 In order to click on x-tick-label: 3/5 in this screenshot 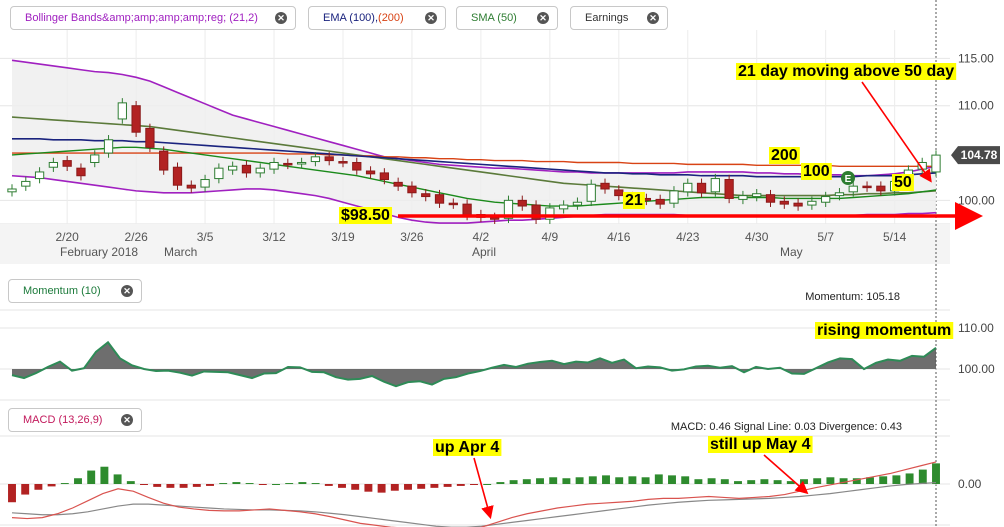, I will do `click(205, 237)`.